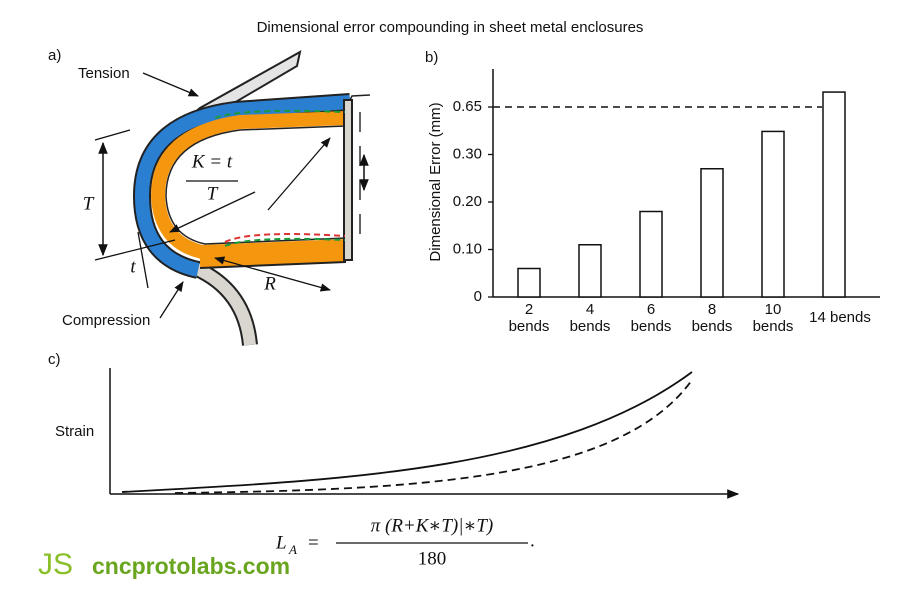  I want to click on logo-mark: JS, so click(55, 564).